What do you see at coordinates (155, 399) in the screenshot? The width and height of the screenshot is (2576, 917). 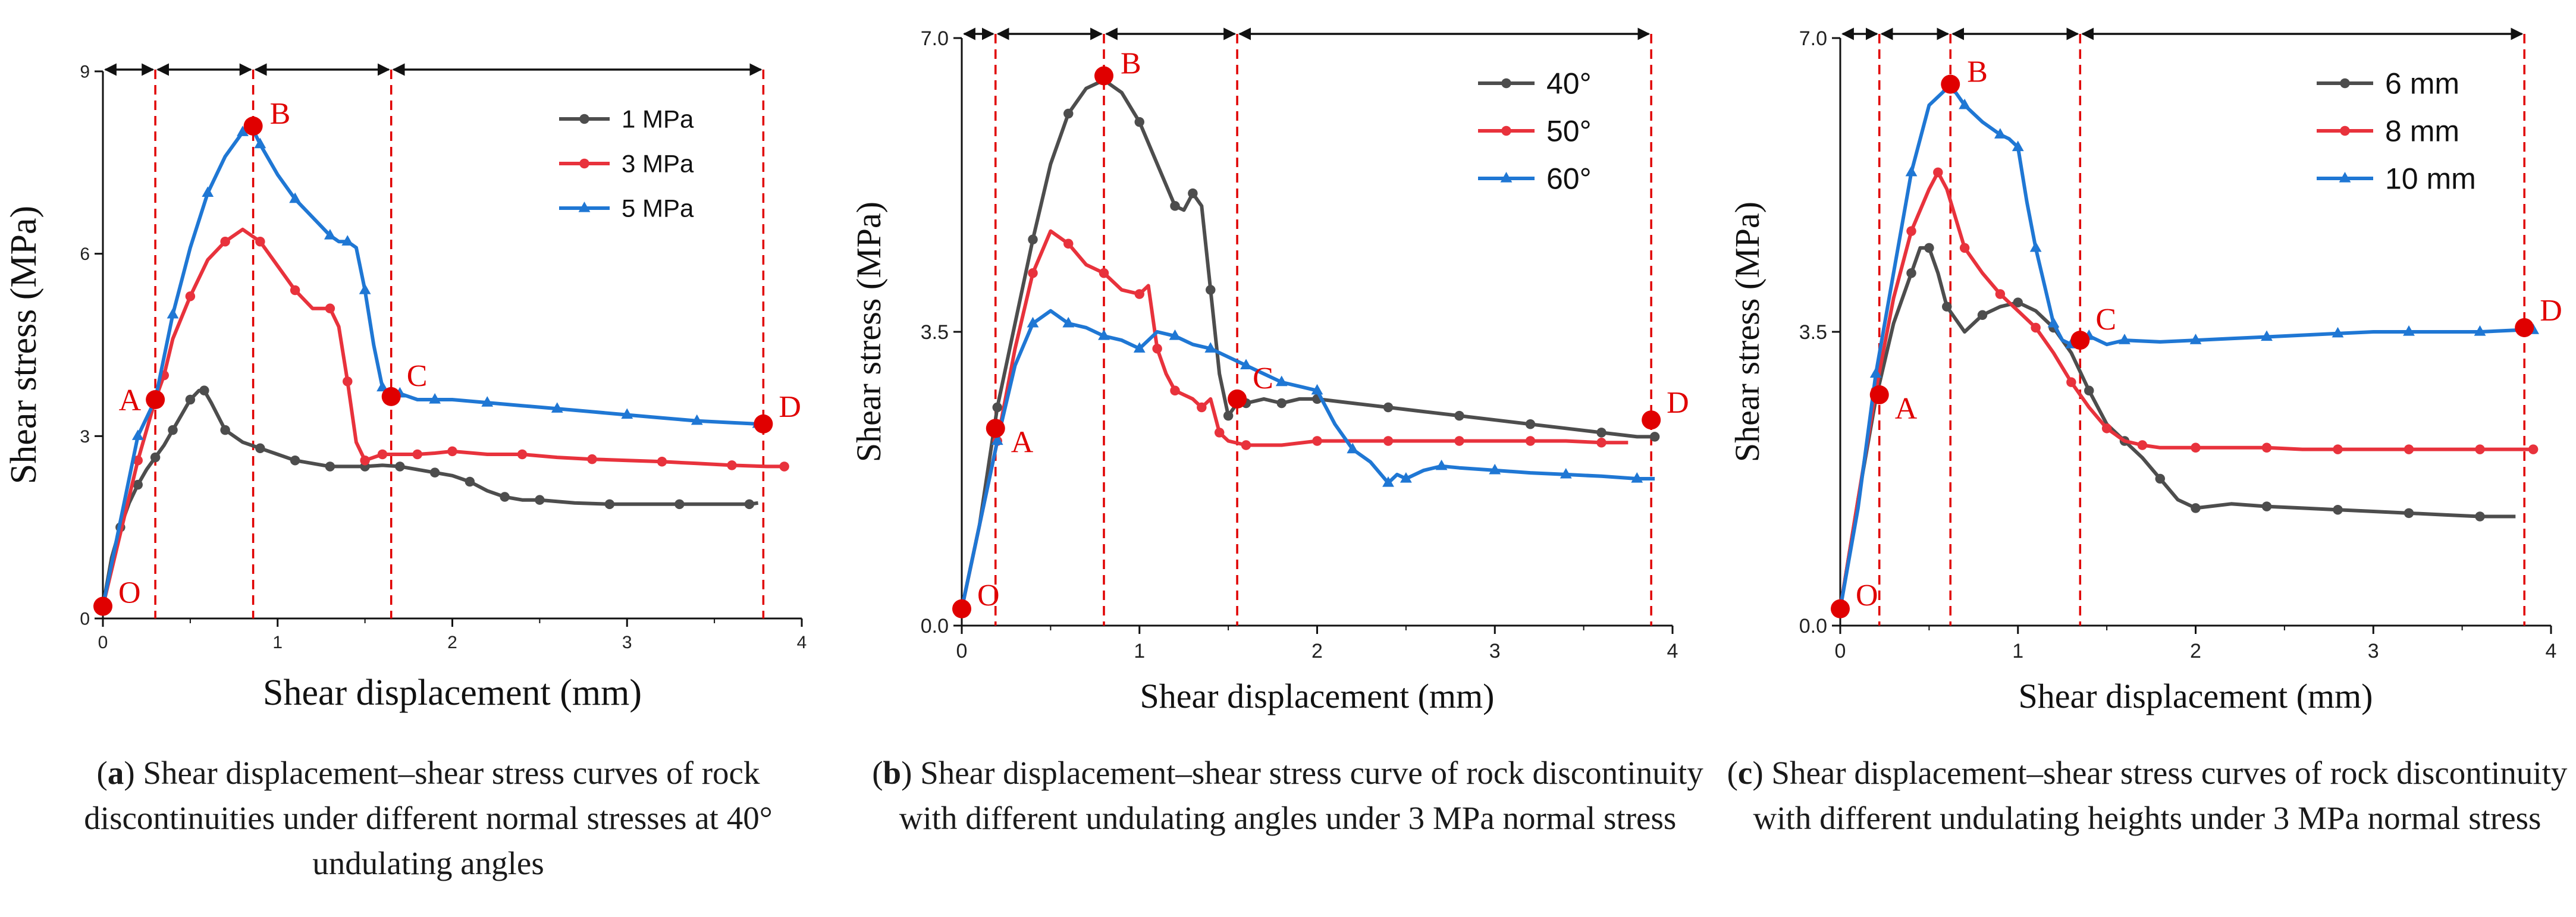 I see `stage-point-a` at bounding box center [155, 399].